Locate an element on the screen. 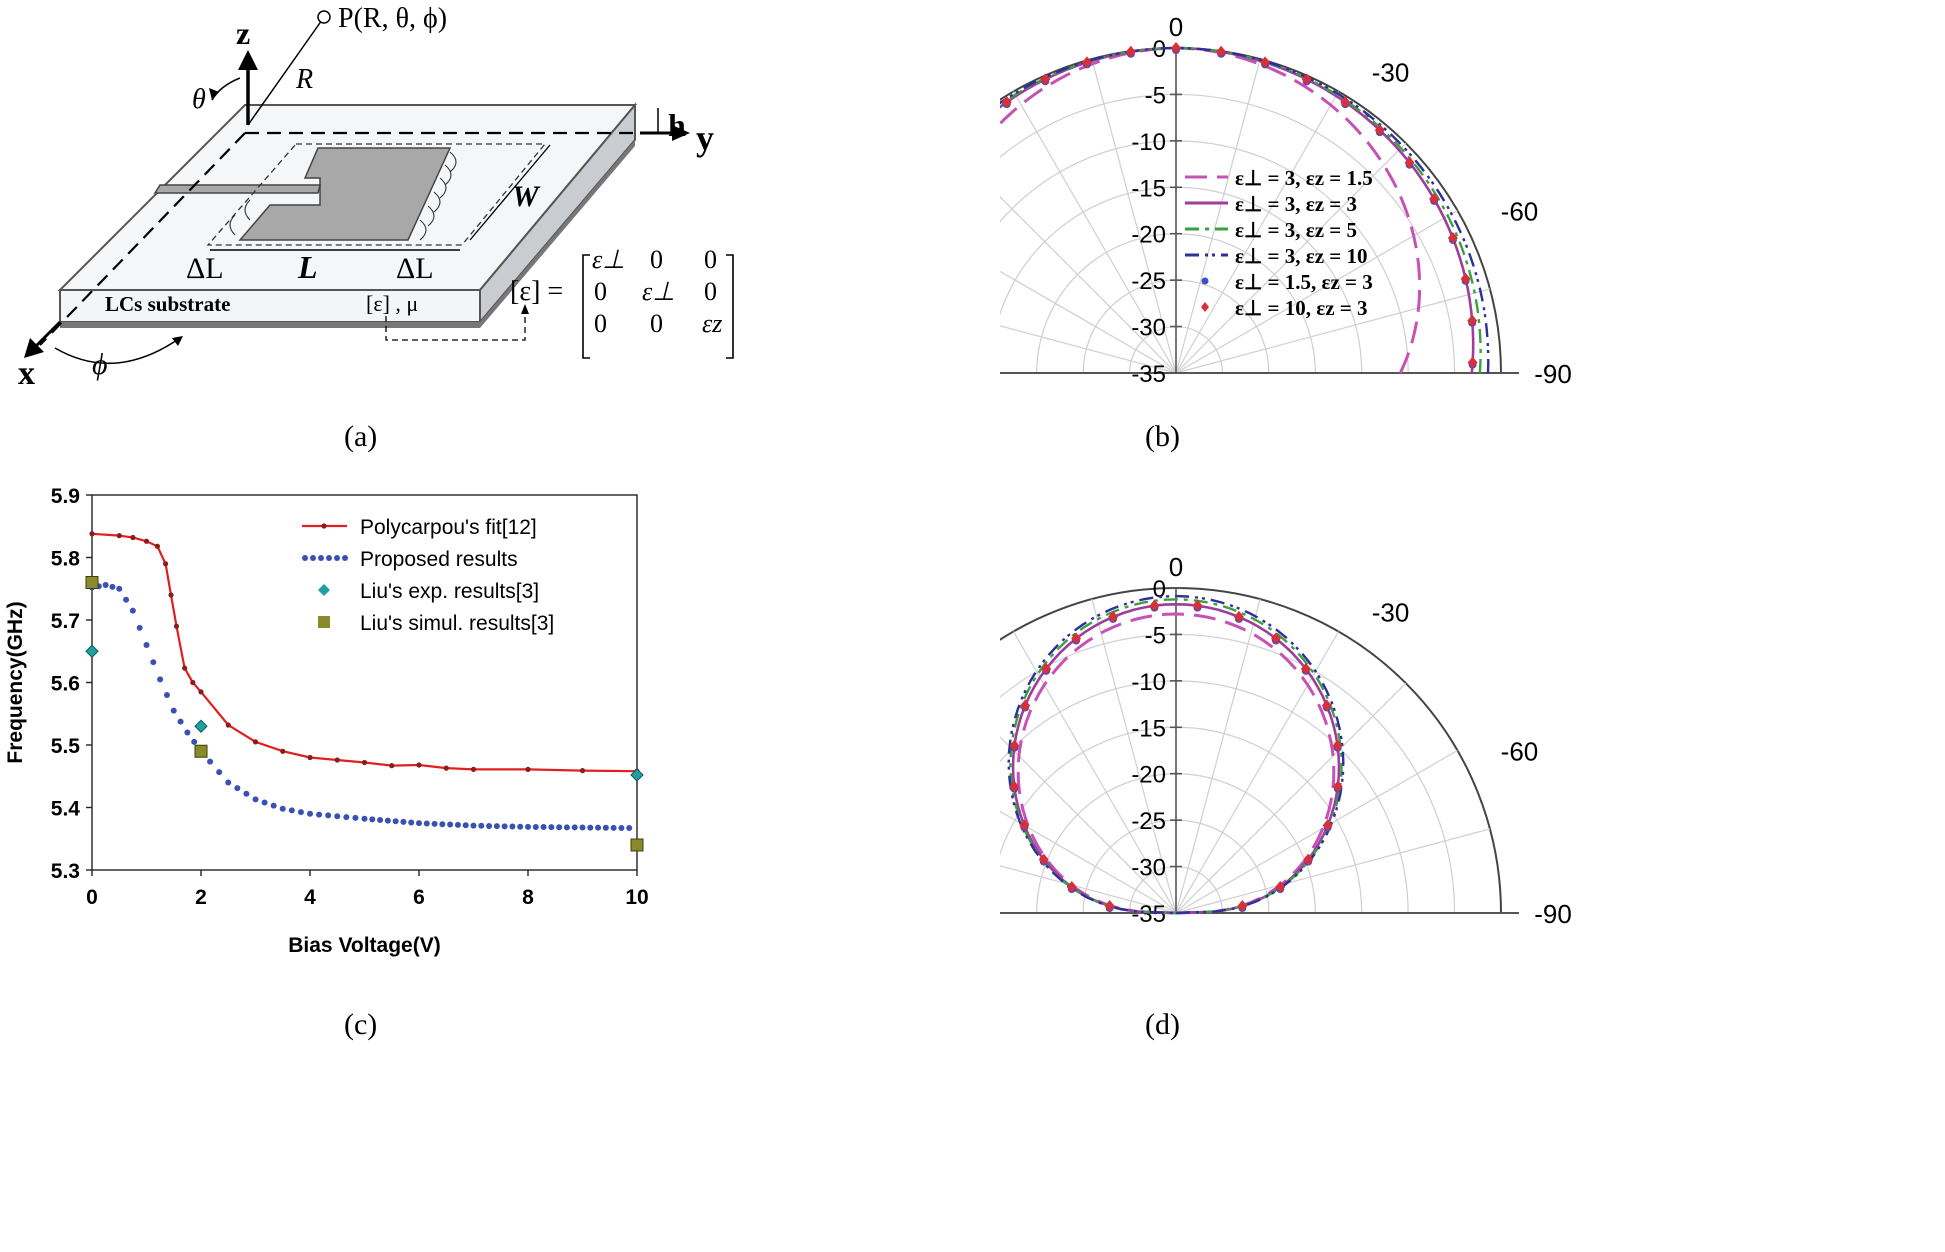 This screenshot has height=1252, width=1945. phi-label: ϕ is located at coordinates (100, 364).